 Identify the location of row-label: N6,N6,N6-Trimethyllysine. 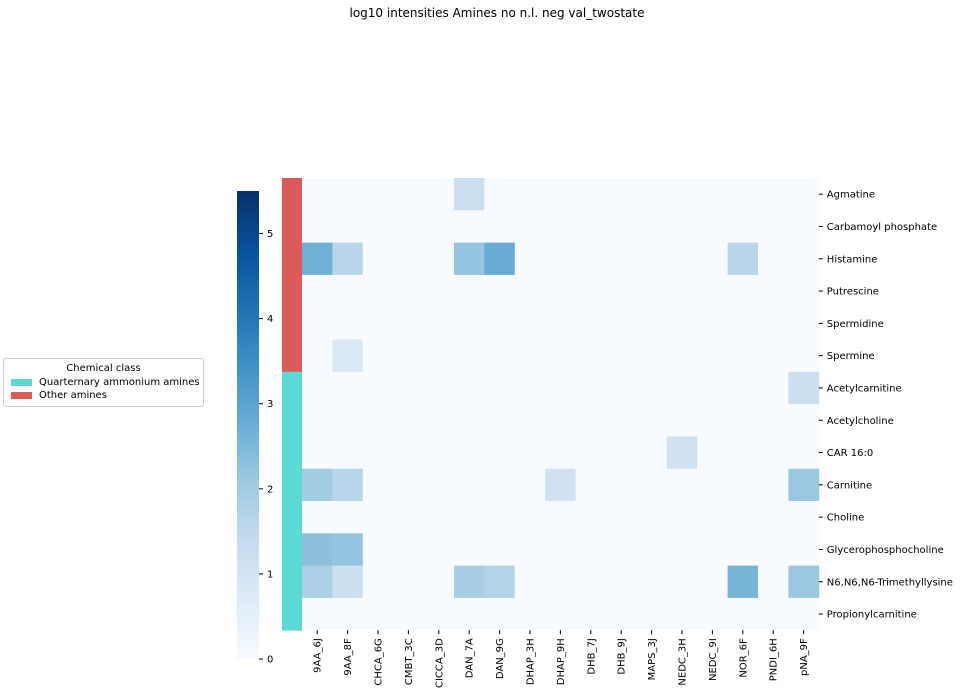
(890, 582).